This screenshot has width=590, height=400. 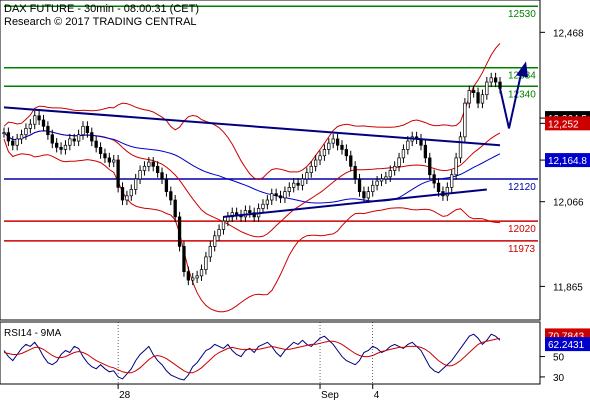 I want to click on rsi-panel, so click(x=270, y=353).